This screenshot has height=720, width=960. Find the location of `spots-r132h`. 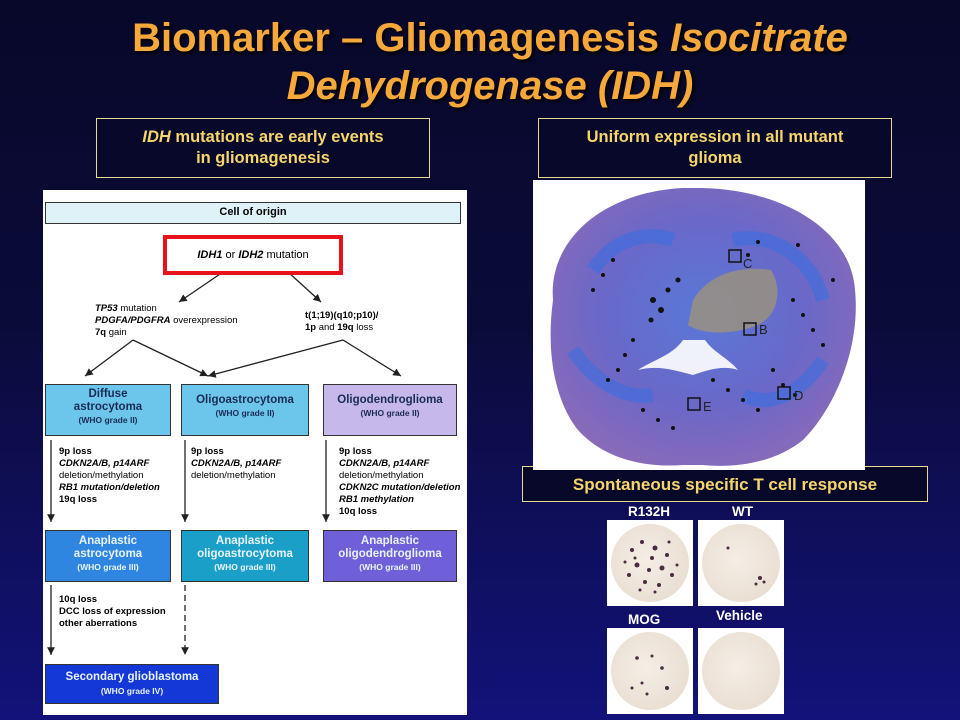

spots-r132h is located at coordinates (651, 567).